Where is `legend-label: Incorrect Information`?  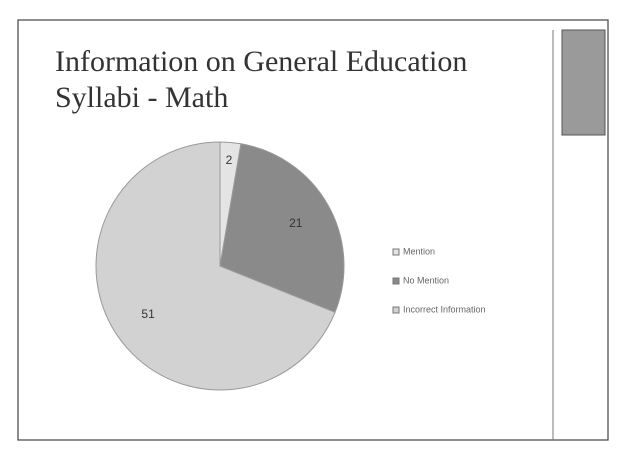 legend-label: Incorrect Information is located at coordinates (444, 309).